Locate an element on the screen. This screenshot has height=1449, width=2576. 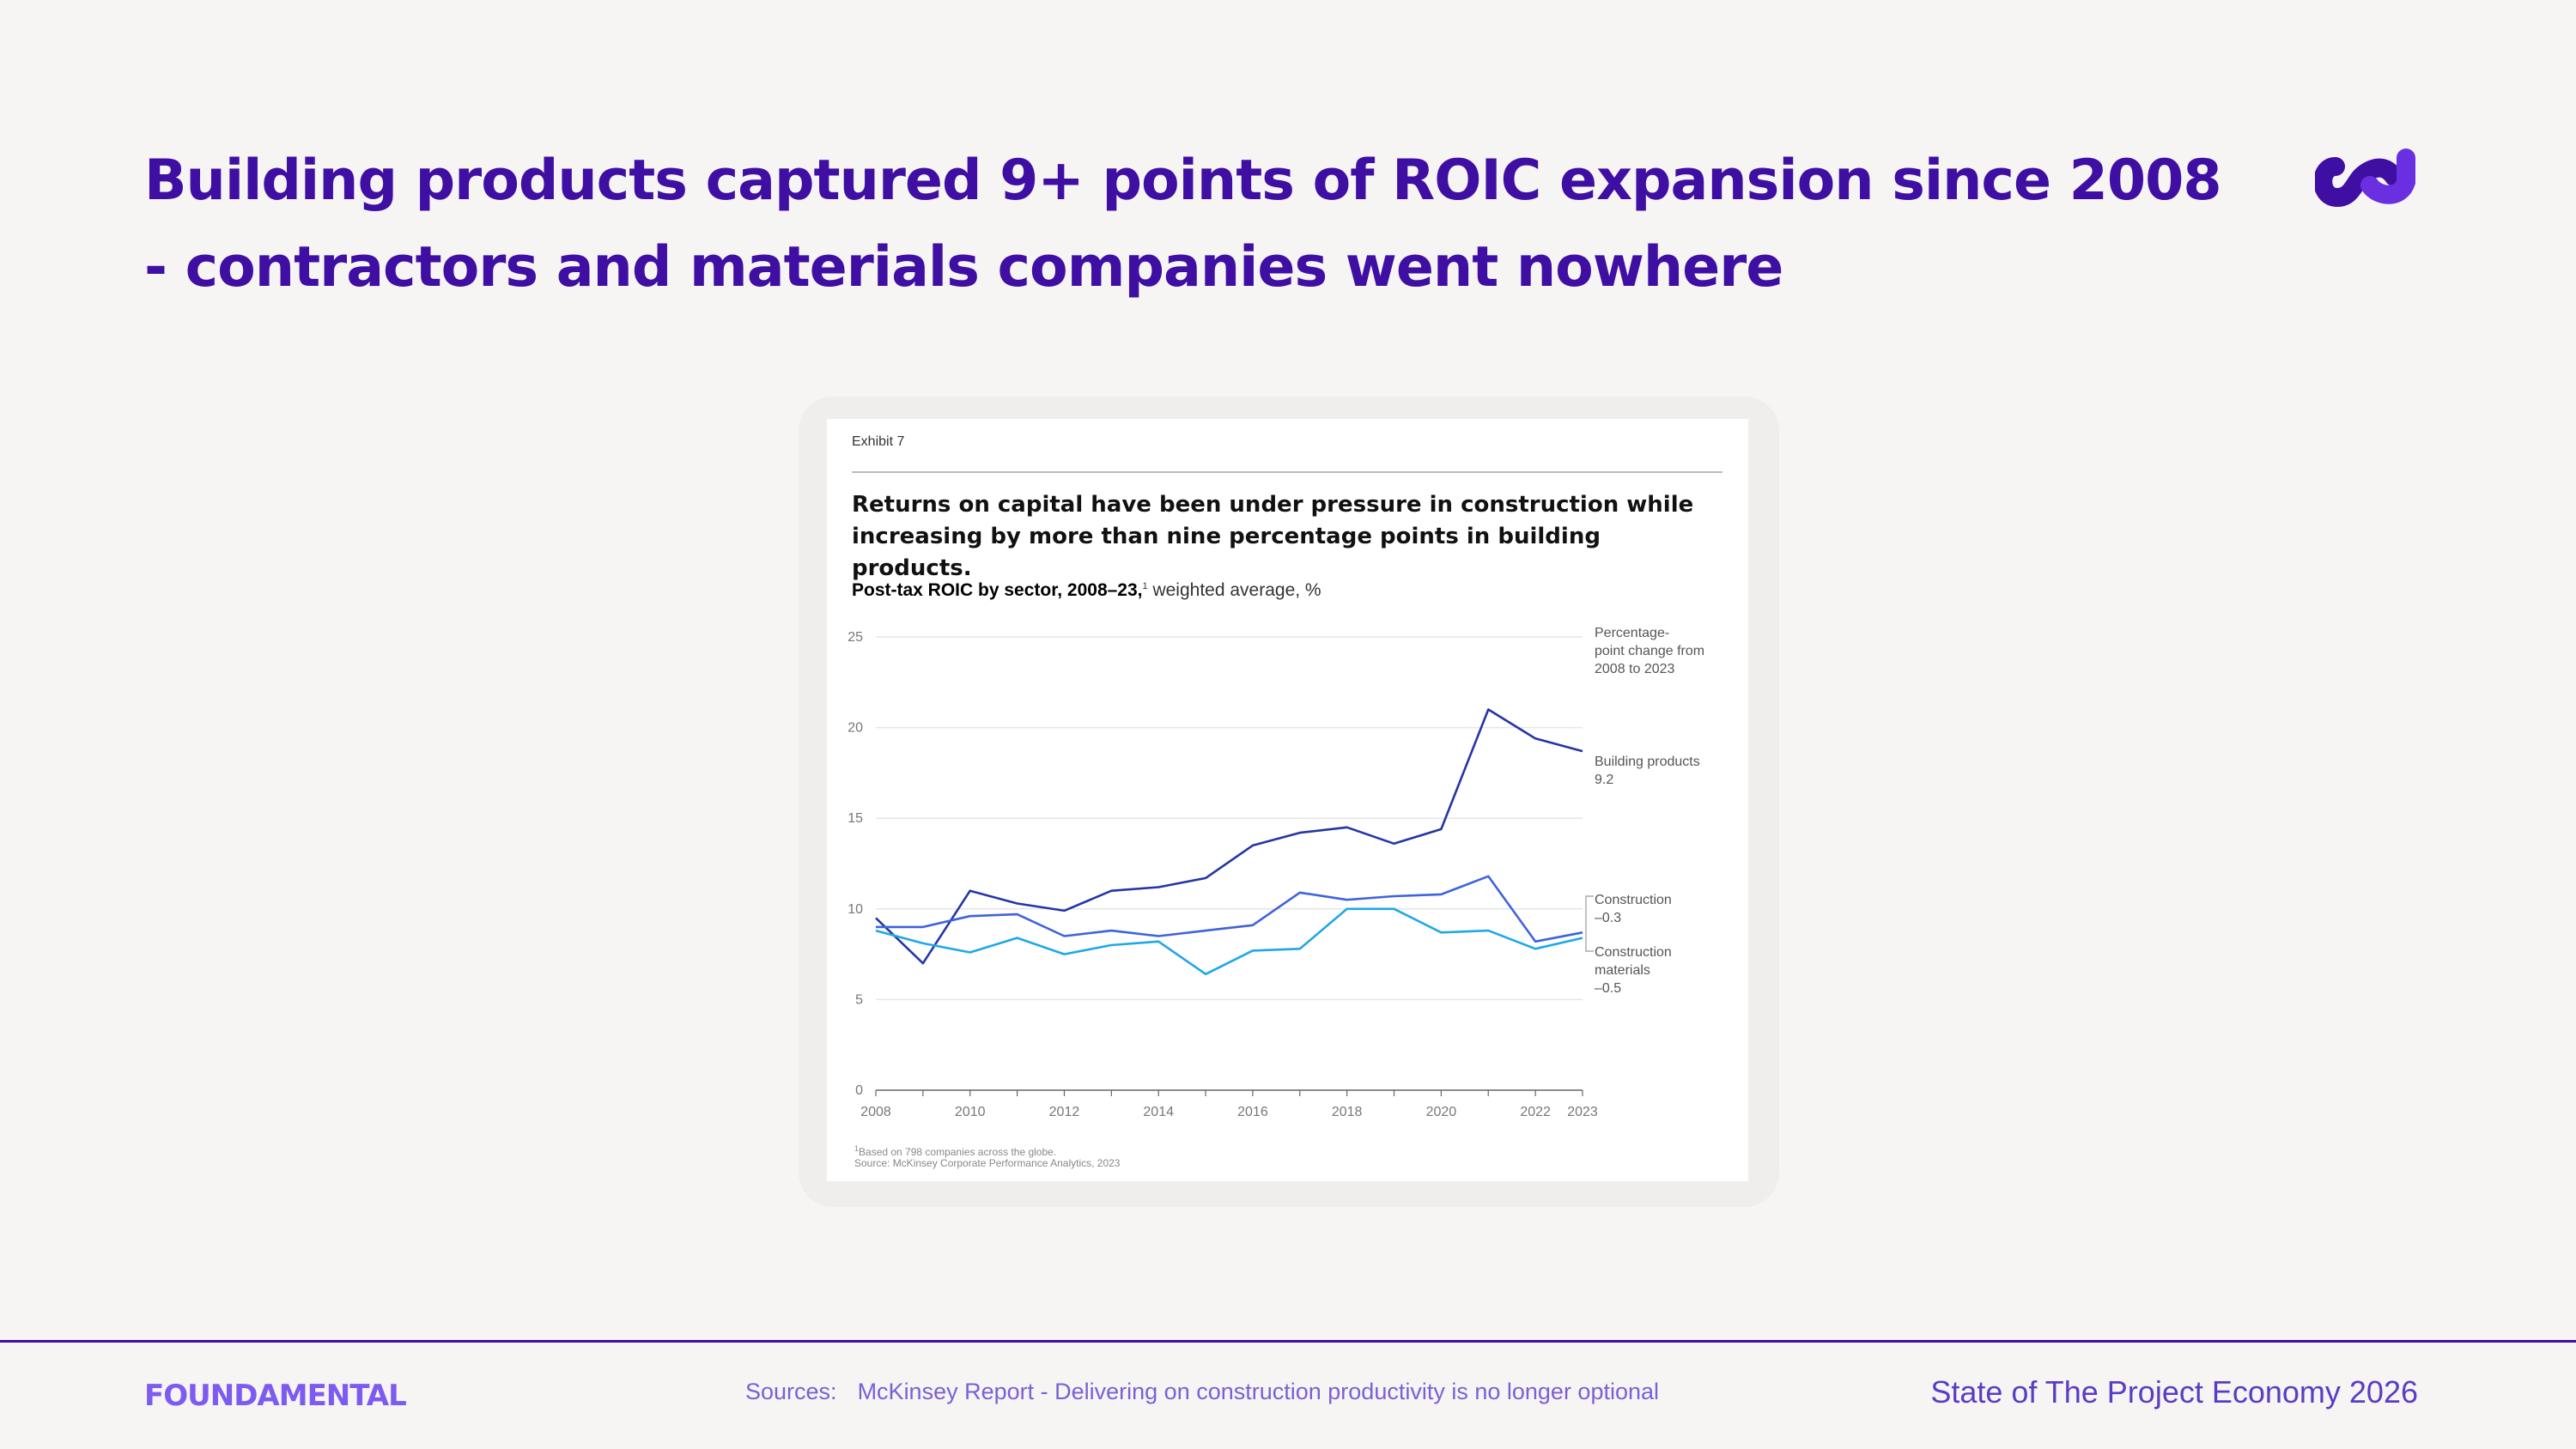
footer-report-title: State of The Project Economy 2026 is located at coordinates (2174, 1392).